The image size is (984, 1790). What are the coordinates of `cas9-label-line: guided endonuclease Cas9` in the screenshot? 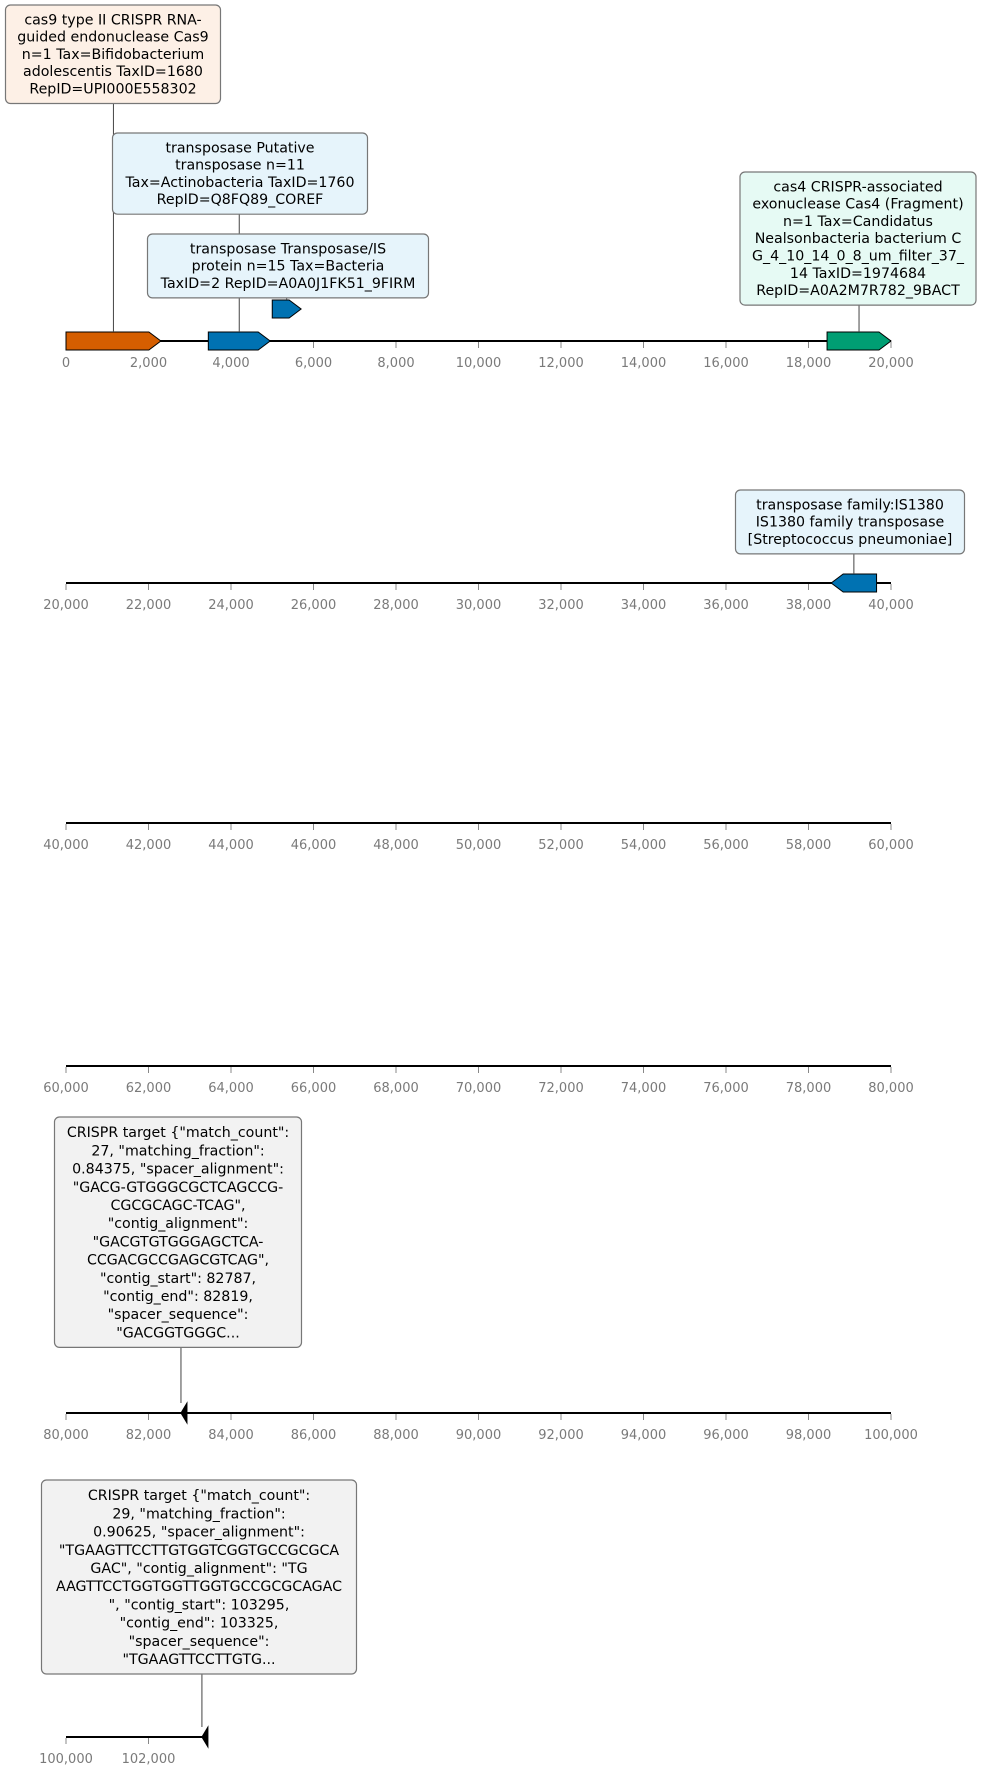 It's located at (112, 38).